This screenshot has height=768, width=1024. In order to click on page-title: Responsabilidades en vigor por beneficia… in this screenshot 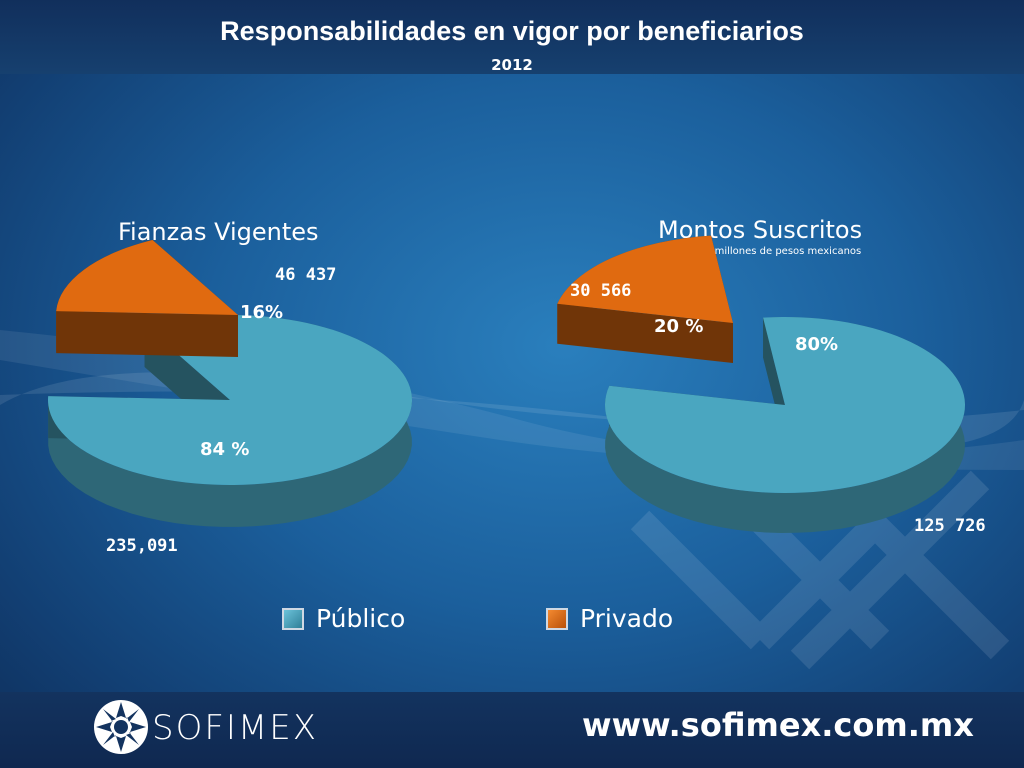, I will do `click(512, 31)`.